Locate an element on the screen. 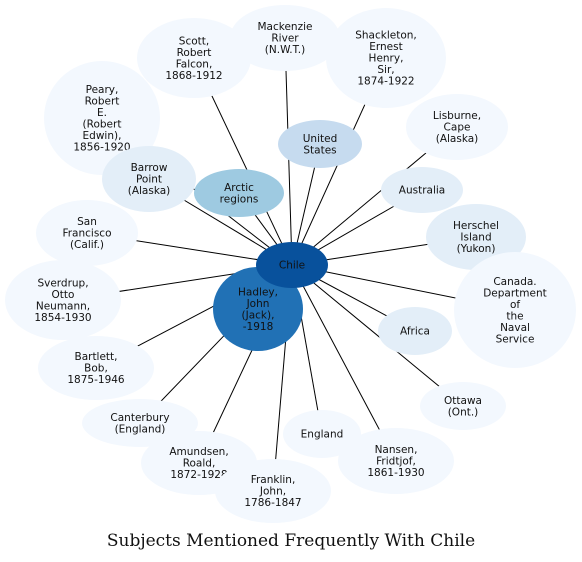 This screenshot has height=562, width=582. node-barrow-point-label-line: (Alaska) is located at coordinates (149, 191).